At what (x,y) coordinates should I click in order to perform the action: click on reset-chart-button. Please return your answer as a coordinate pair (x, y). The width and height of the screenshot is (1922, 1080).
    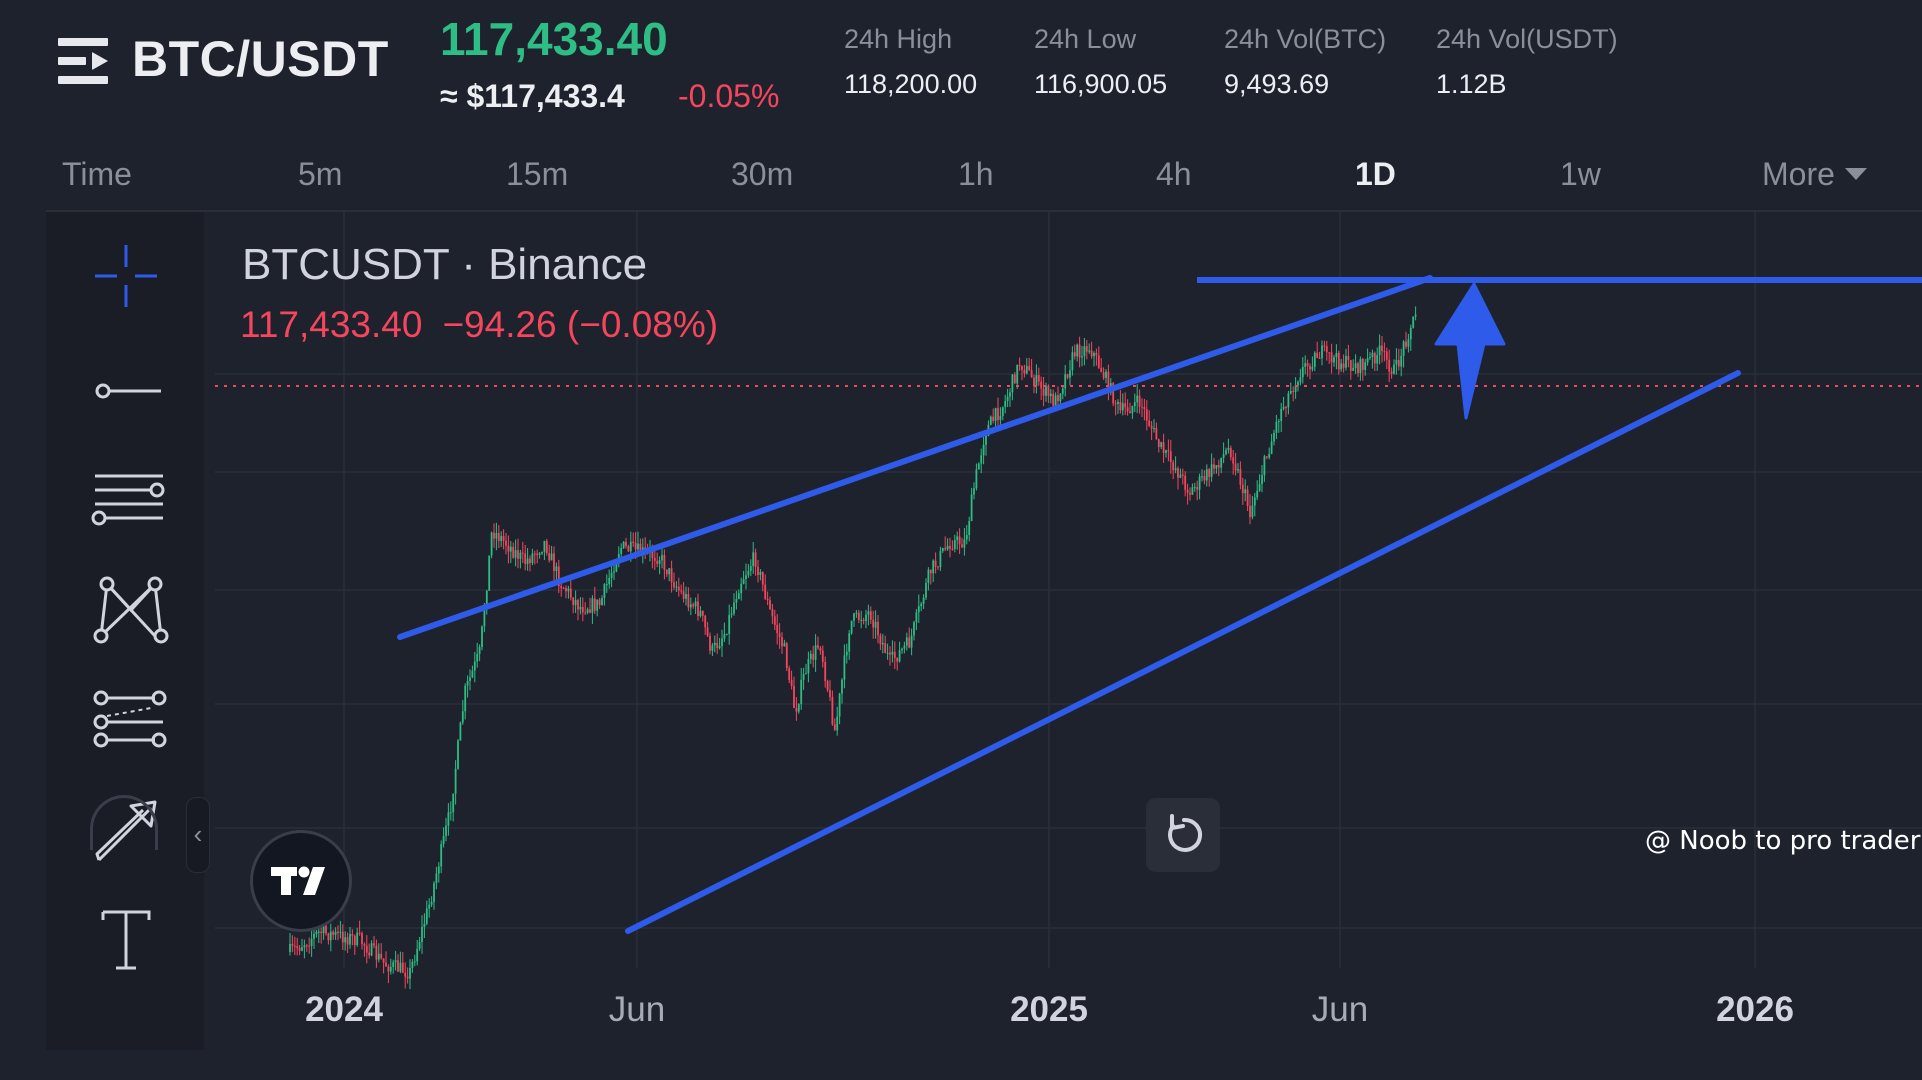
    Looking at the image, I should click on (1183, 835).